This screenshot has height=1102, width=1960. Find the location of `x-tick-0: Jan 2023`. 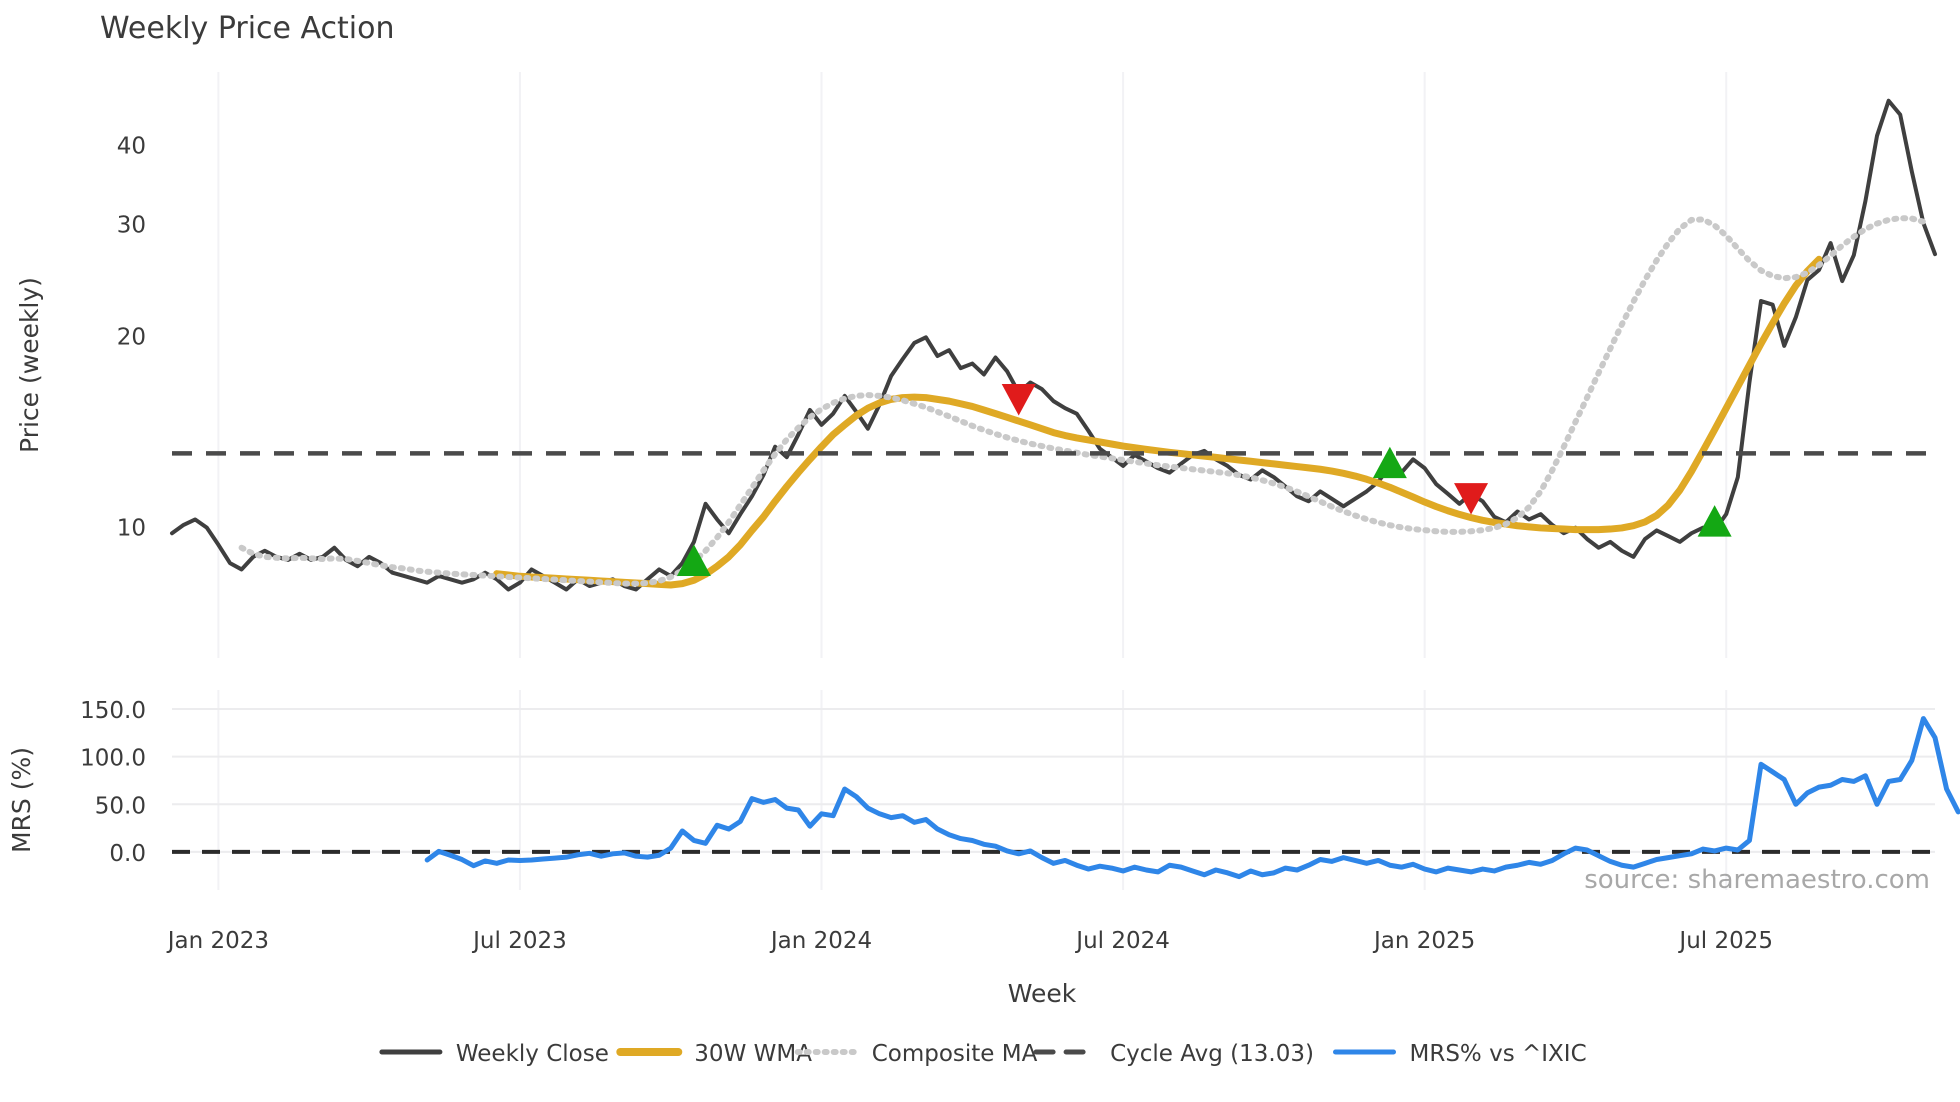

x-tick-0: Jan 2023 is located at coordinates (217, 941).